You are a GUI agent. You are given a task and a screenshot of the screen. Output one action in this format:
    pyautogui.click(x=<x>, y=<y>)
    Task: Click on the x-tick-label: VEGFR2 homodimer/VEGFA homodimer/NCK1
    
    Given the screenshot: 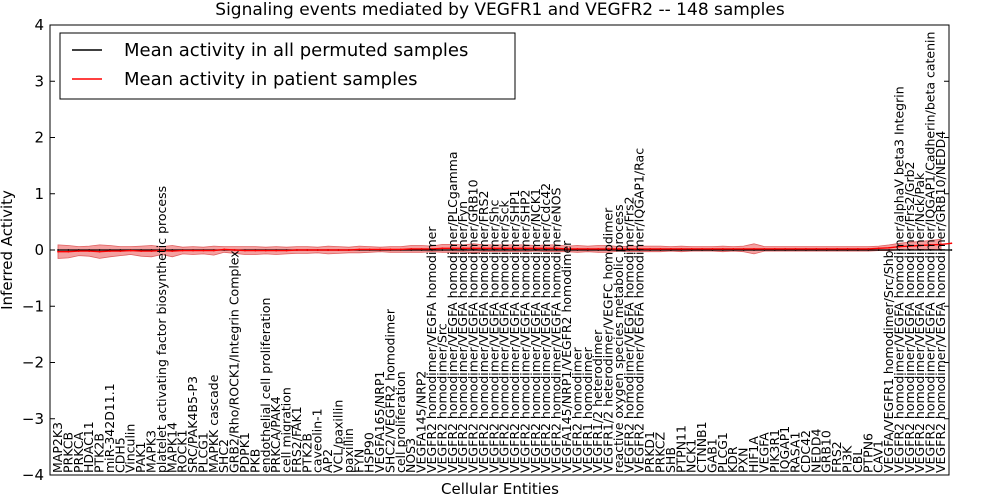 What is the action you would take?
    pyautogui.click(x=535, y=330)
    